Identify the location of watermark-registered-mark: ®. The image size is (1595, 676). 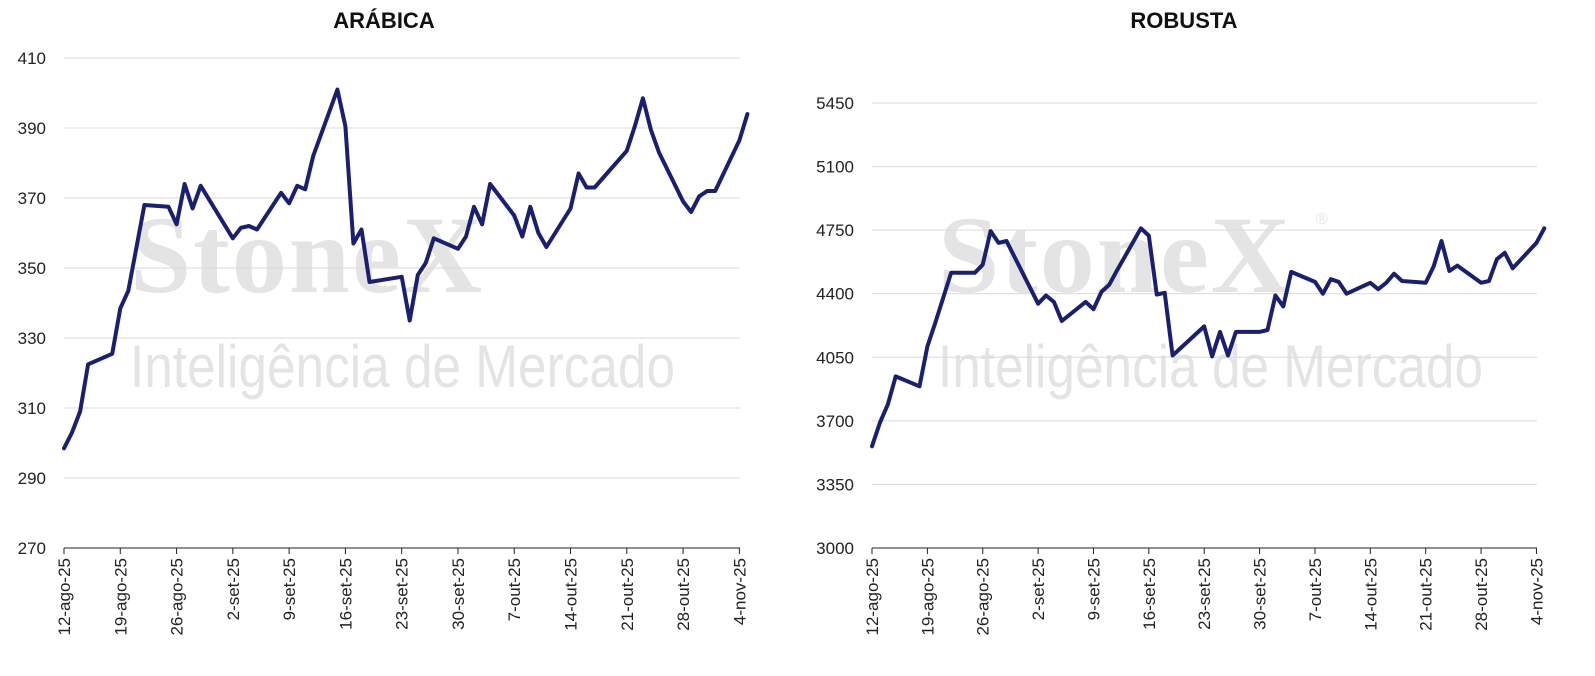
(1322, 219).